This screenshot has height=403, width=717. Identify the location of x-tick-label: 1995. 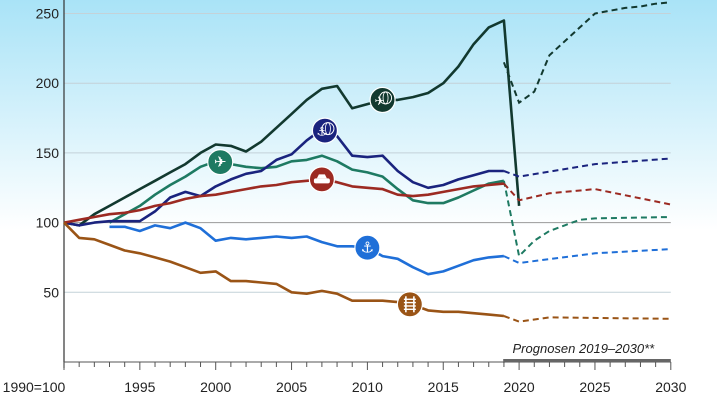
(139, 387).